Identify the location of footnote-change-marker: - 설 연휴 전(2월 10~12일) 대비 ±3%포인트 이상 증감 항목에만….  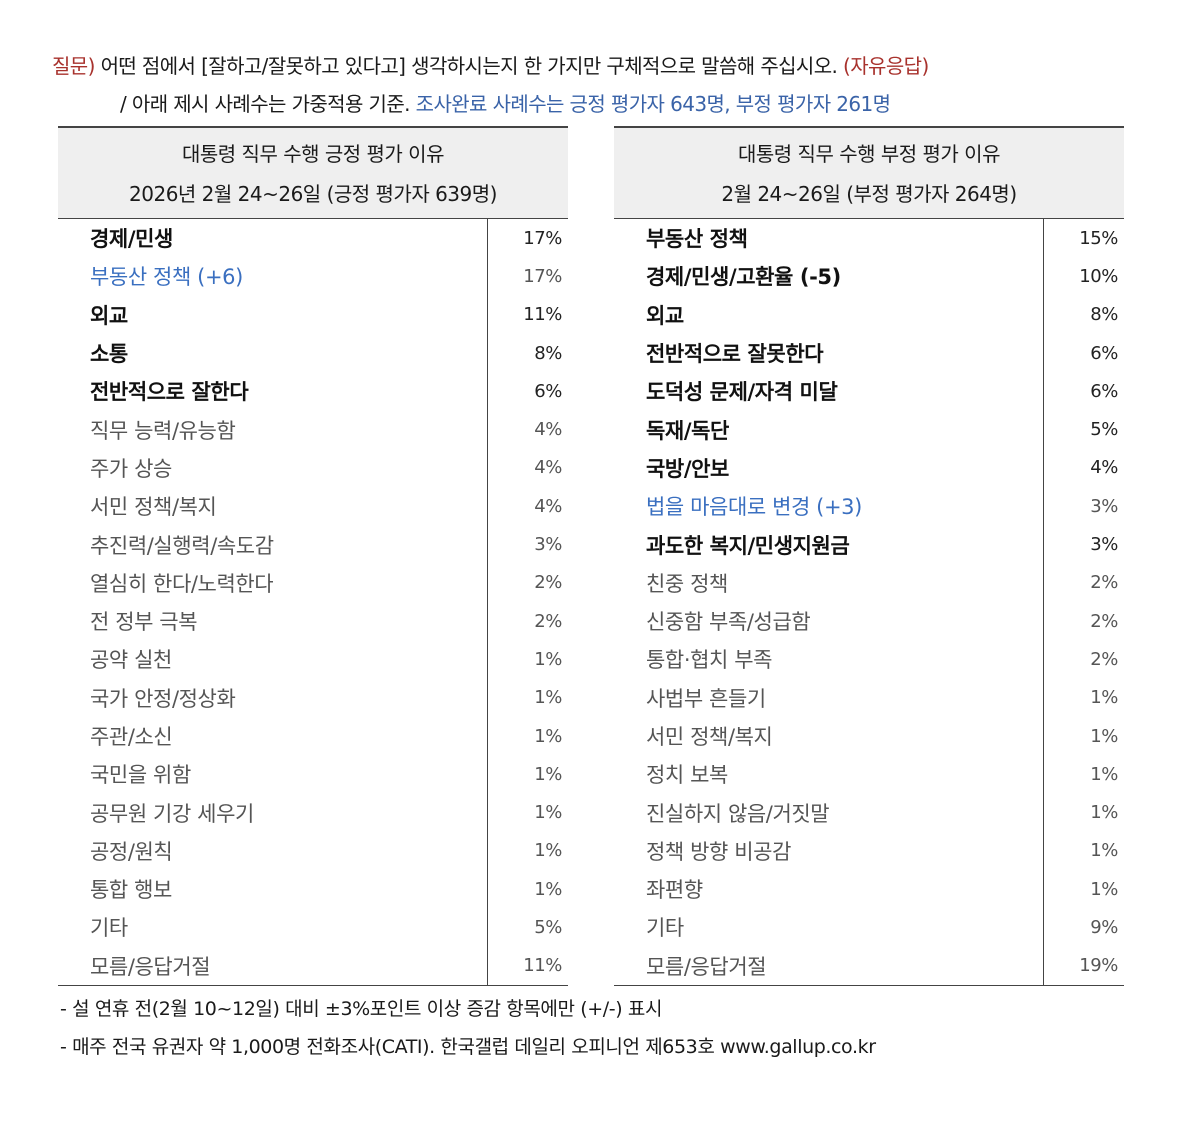
(361, 1009).